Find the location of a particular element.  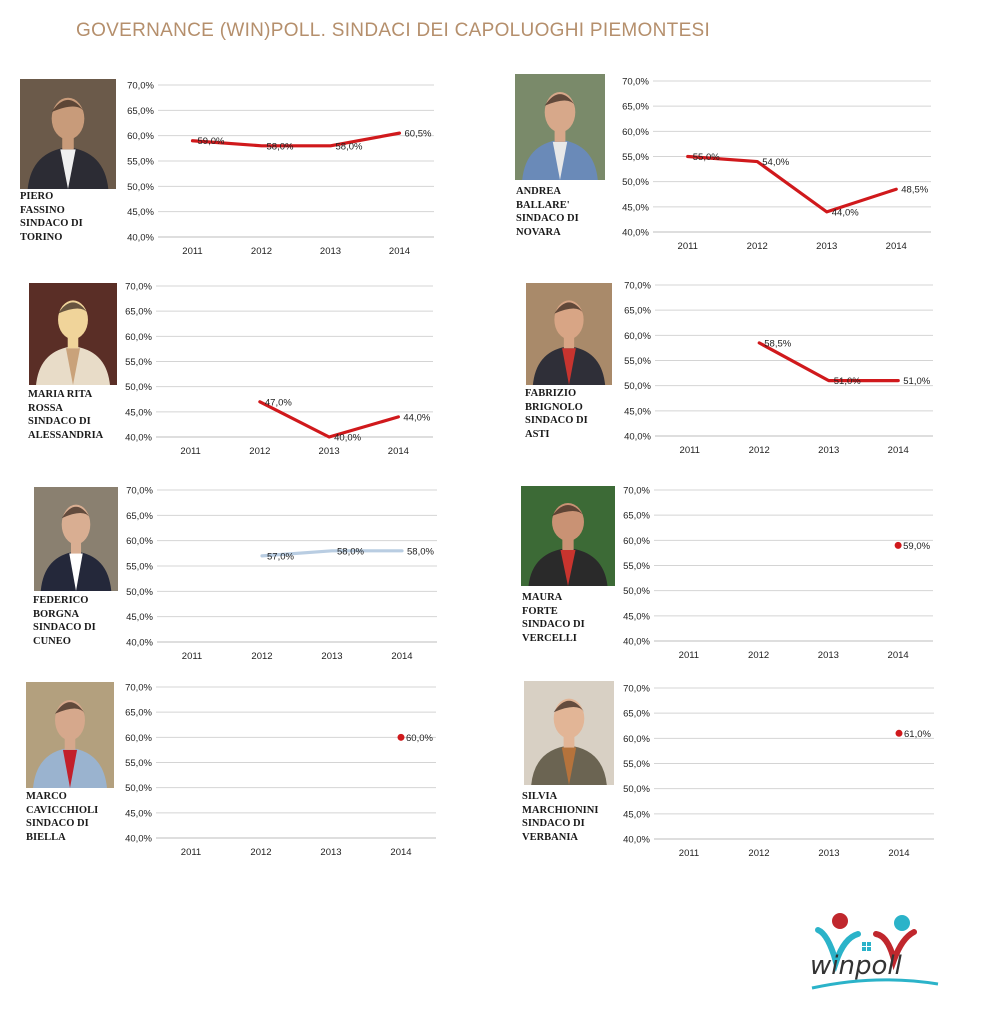

winpoll-logo: winpoll is located at coordinates (876, 954).